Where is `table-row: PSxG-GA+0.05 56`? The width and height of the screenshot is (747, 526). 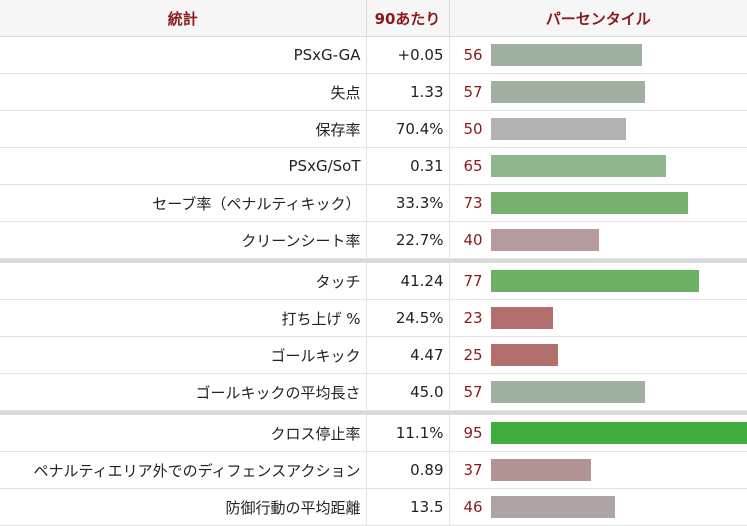
table-row: PSxG-GA+0.05 56 is located at coordinates (373, 55).